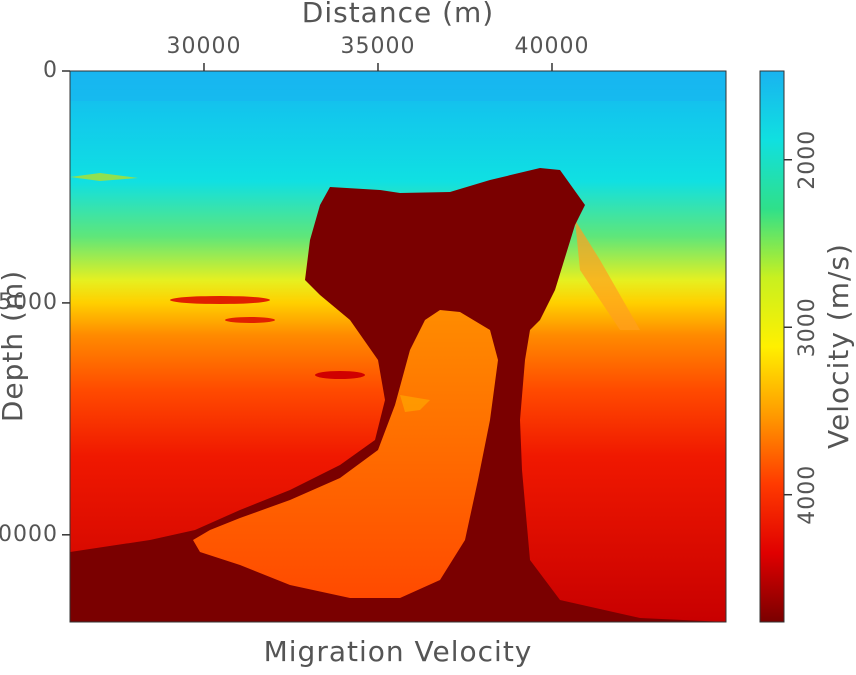 This screenshot has width=856, height=675. I want to click on colorbar-label: Velocity (m/s), so click(838, 346).